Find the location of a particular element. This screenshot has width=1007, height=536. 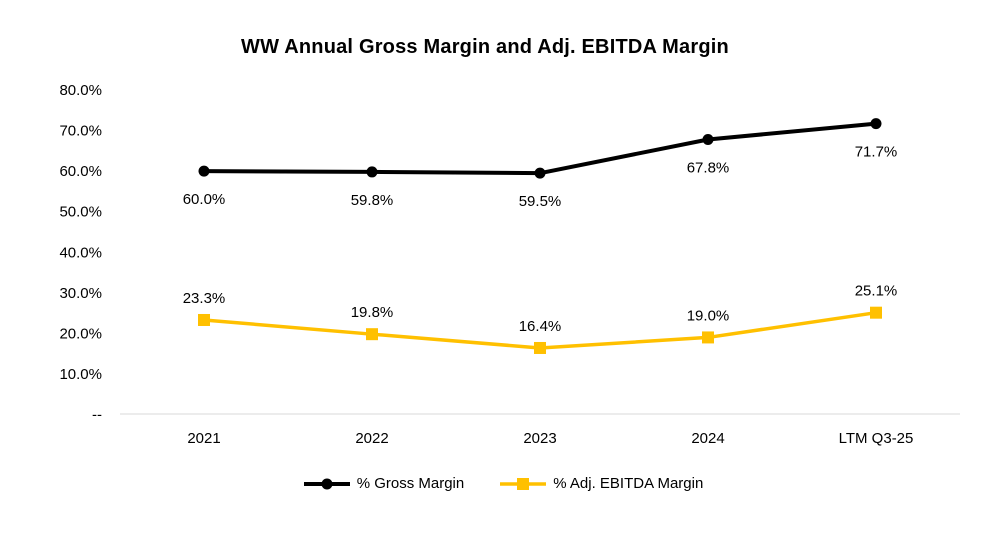

data-label: 59.8% is located at coordinates (372, 200).